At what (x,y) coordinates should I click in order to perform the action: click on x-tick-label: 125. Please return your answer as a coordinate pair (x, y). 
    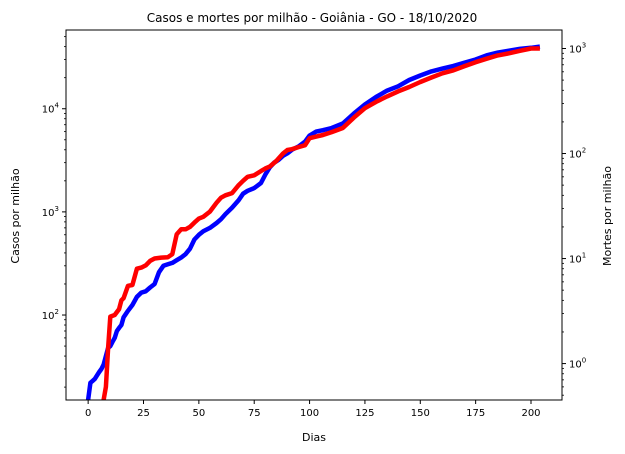
    Looking at the image, I should click on (364, 413).